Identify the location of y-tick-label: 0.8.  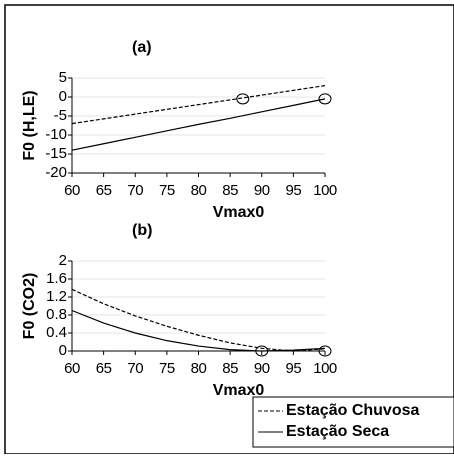
(56, 314).